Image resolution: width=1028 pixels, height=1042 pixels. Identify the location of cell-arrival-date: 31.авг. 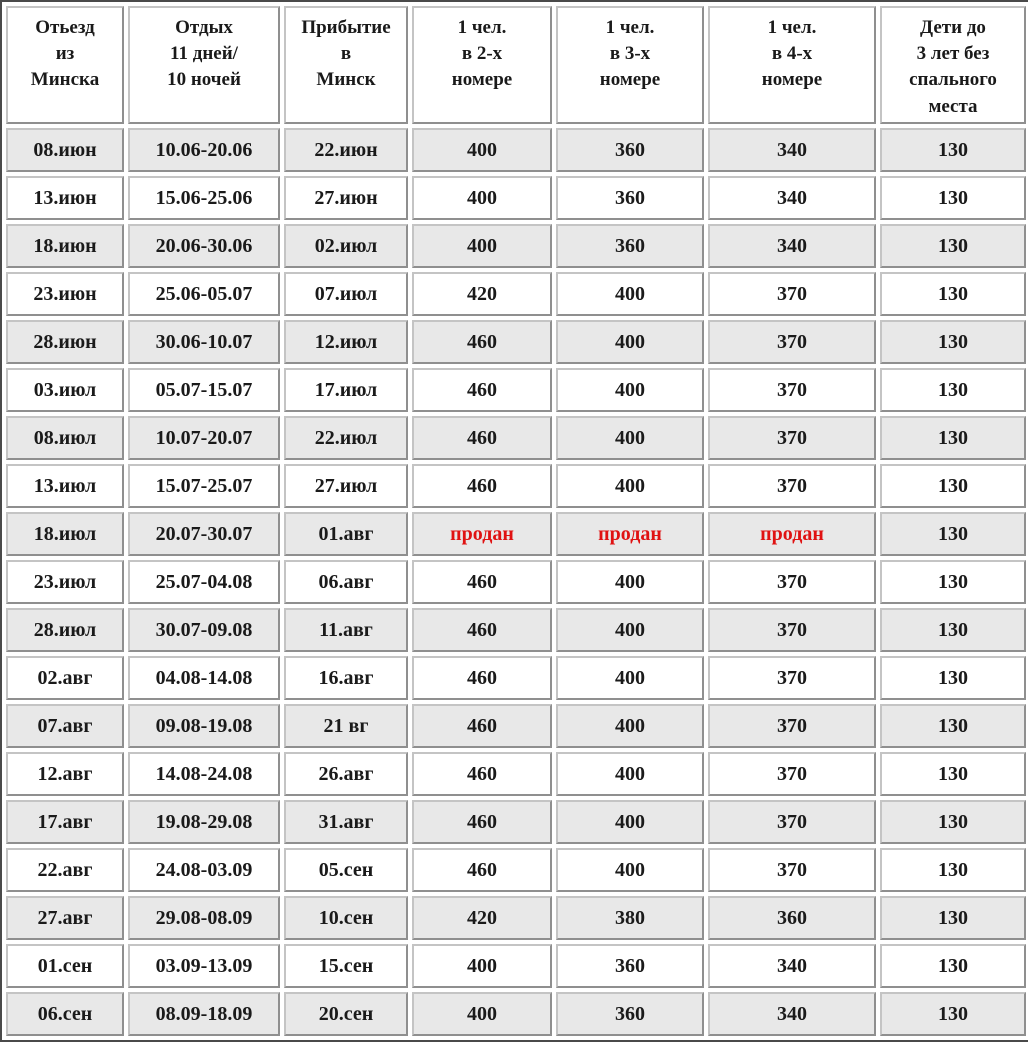
(346, 822).